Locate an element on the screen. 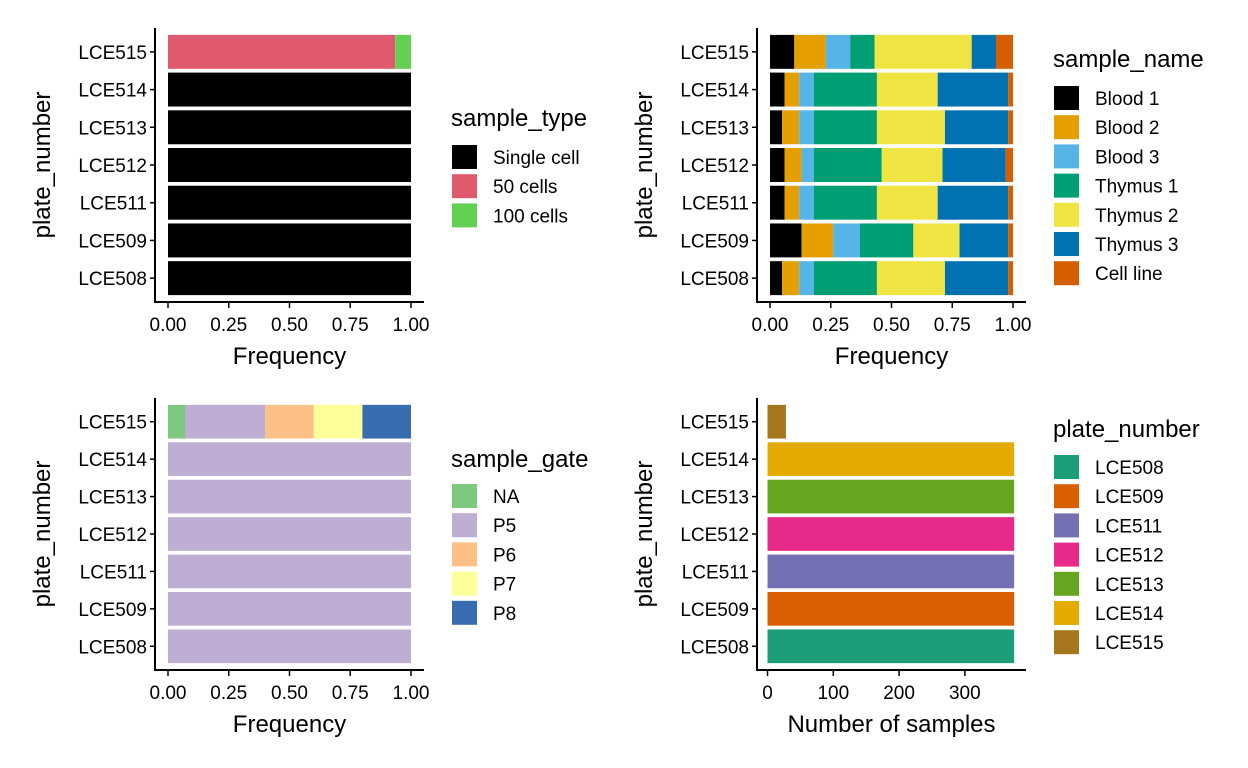 Image resolution: width=1248 pixels, height=768 pixels. bar-LCE515-p8 is located at coordinates (386, 421).